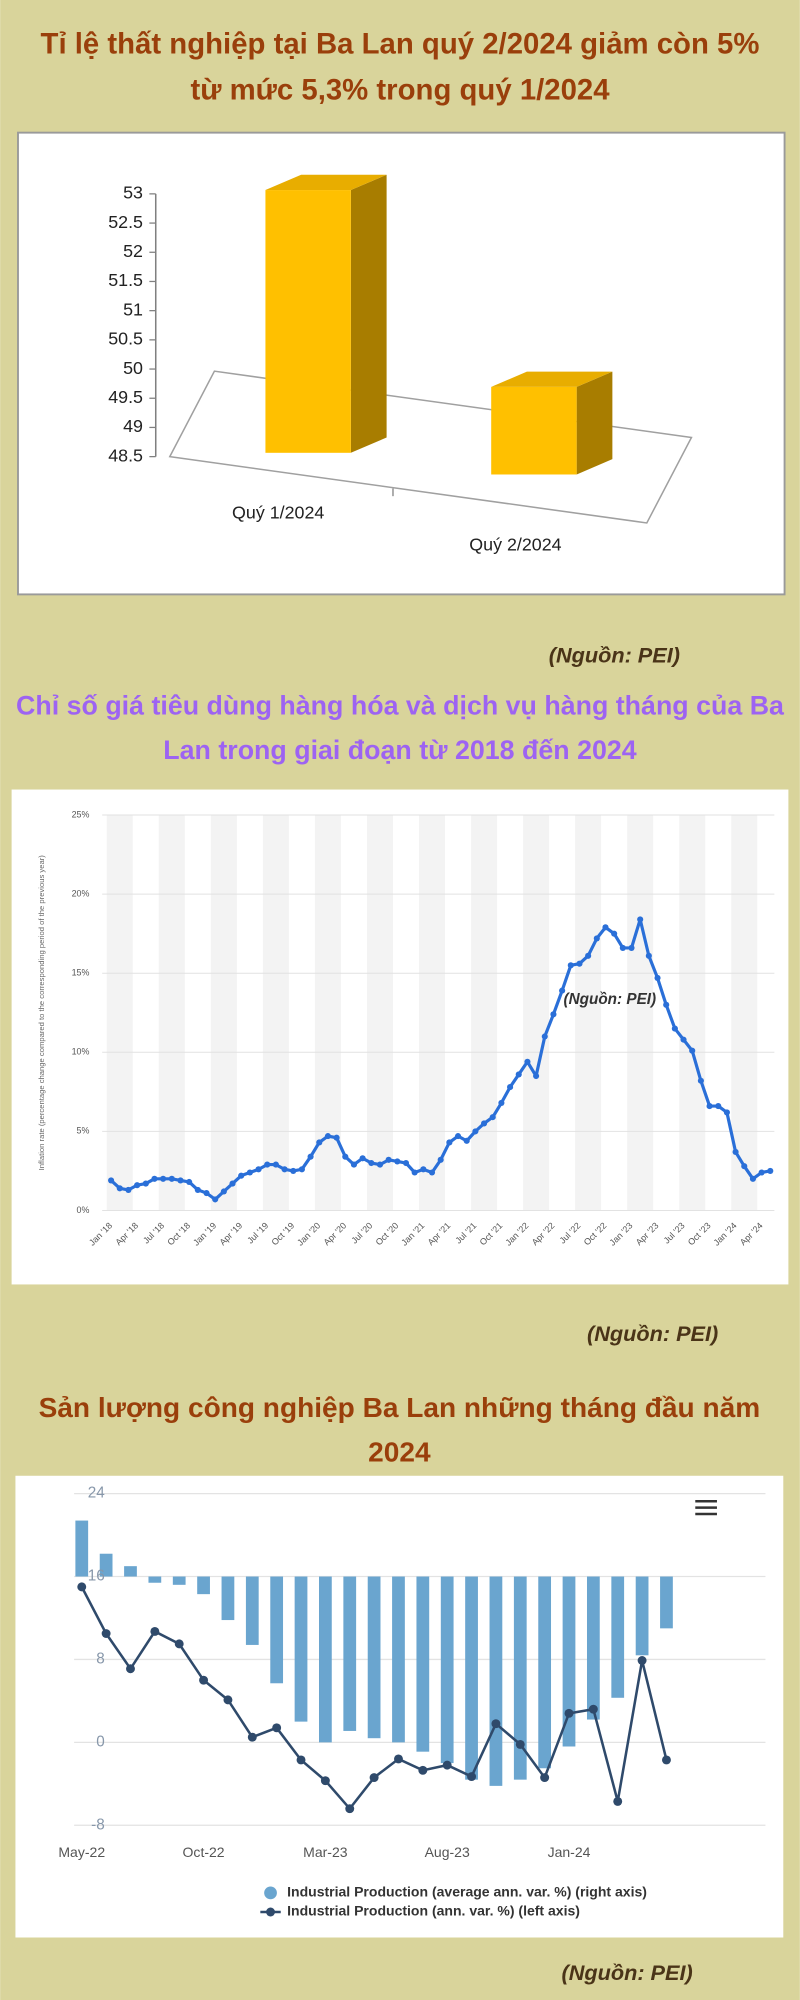 Image resolution: width=800 pixels, height=2000 pixels. Describe the element at coordinates (96, 1576) in the screenshot. I see `y-tick-label: 16` at that location.